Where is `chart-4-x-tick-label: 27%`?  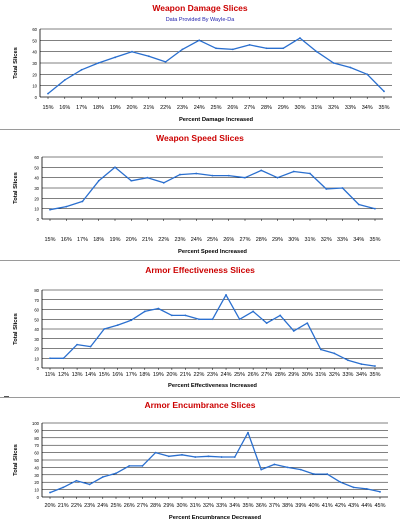
chart-4-x-tick-label: 27% is located at coordinates (142, 506).